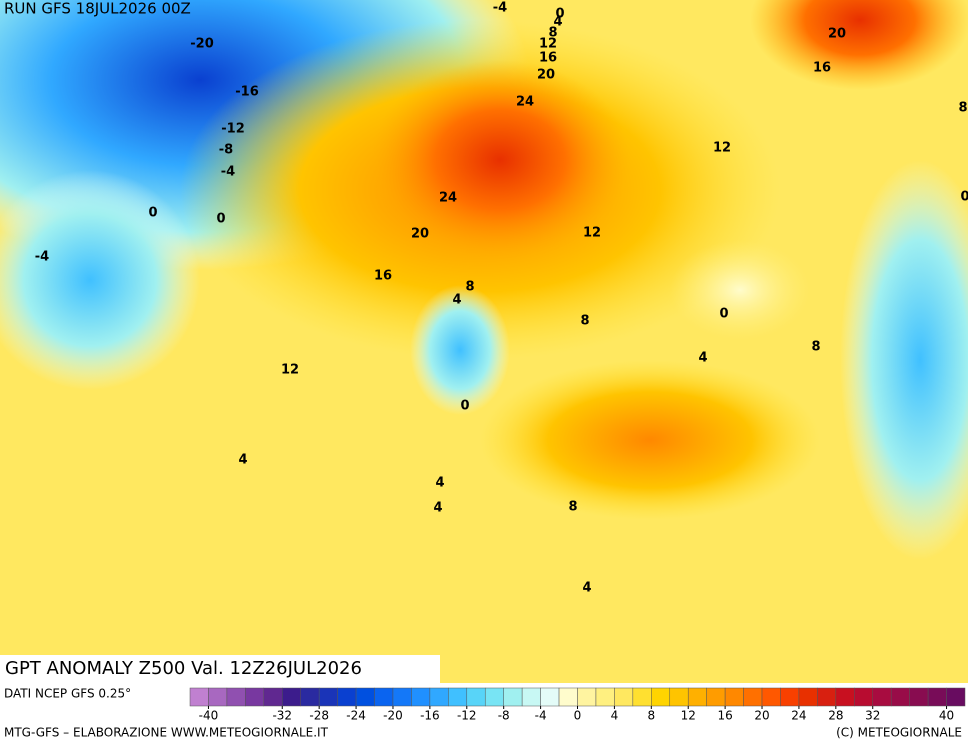 This screenshot has height=749, width=968. I want to click on colorbar-tick-label: 4, so click(615, 716).